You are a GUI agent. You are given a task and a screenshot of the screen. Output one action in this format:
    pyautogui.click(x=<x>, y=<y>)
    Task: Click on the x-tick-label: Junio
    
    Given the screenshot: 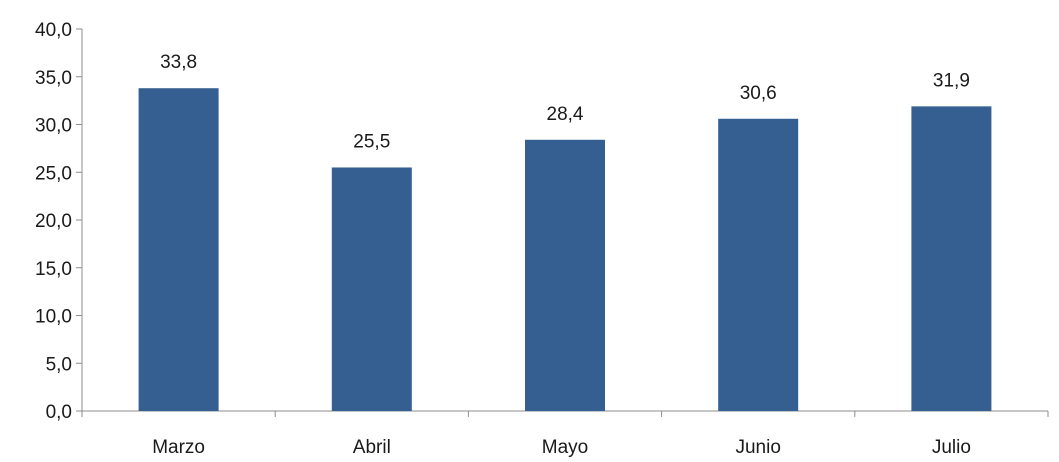 What is the action you would take?
    pyautogui.click(x=757, y=447)
    